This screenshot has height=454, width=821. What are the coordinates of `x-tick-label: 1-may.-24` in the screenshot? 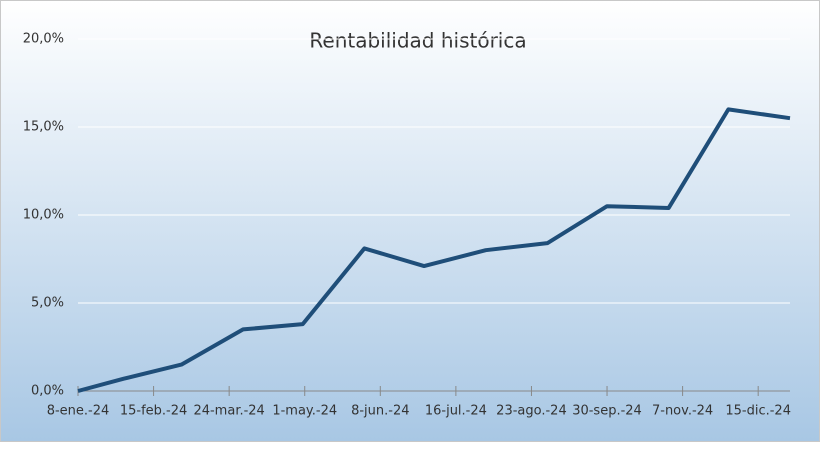 It's located at (304, 411).